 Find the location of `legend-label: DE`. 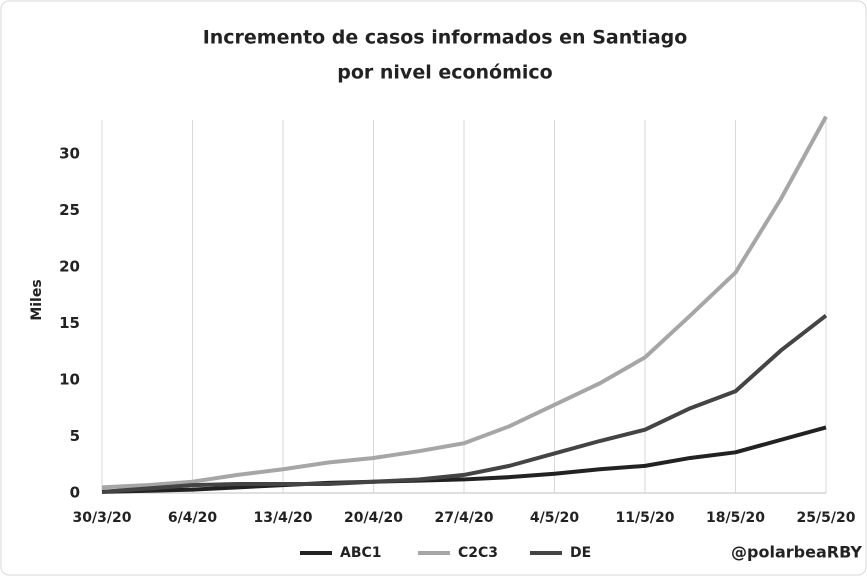

legend-label: DE is located at coordinates (580, 553).